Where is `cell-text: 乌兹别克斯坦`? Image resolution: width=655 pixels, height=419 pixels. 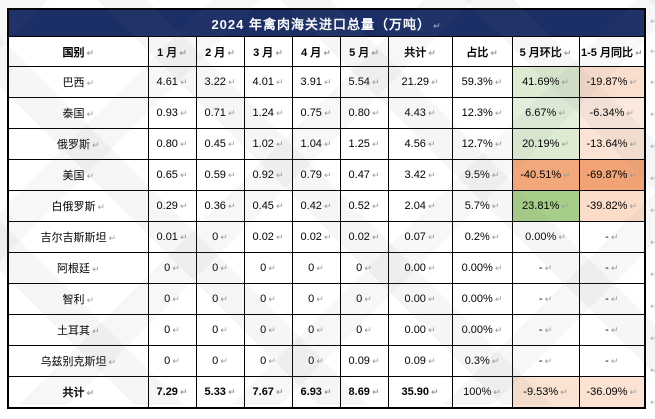
cell-text: 乌兹别克斯坦 is located at coordinates (73, 362).